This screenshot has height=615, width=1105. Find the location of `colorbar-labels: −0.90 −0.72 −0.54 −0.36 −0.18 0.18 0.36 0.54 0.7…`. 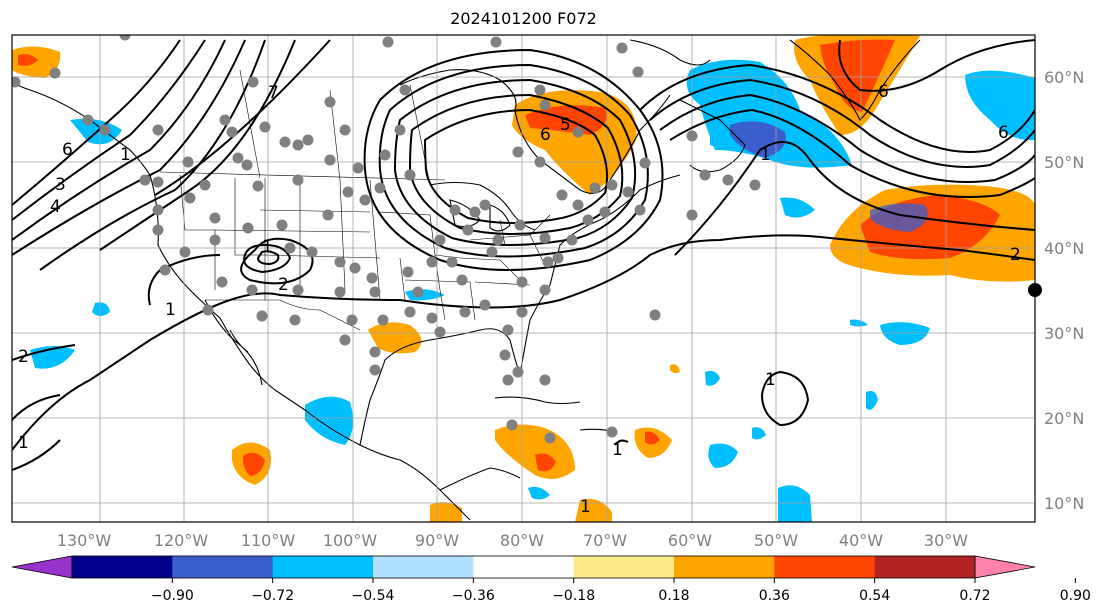

colorbar-labels: −0.90 −0.72 −0.54 −0.36 −0.18 0.18 0.36 0.54 0.7… is located at coordinates (621, 591).